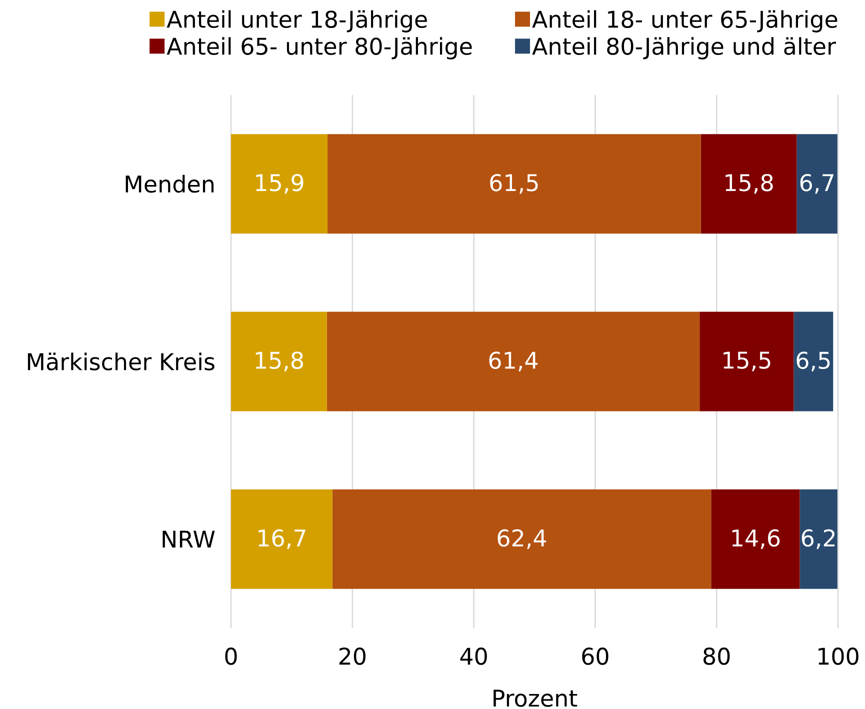 This screenshot has width=865, height=709. I want to click on y-tick-label: Menden, so click(170, 183).